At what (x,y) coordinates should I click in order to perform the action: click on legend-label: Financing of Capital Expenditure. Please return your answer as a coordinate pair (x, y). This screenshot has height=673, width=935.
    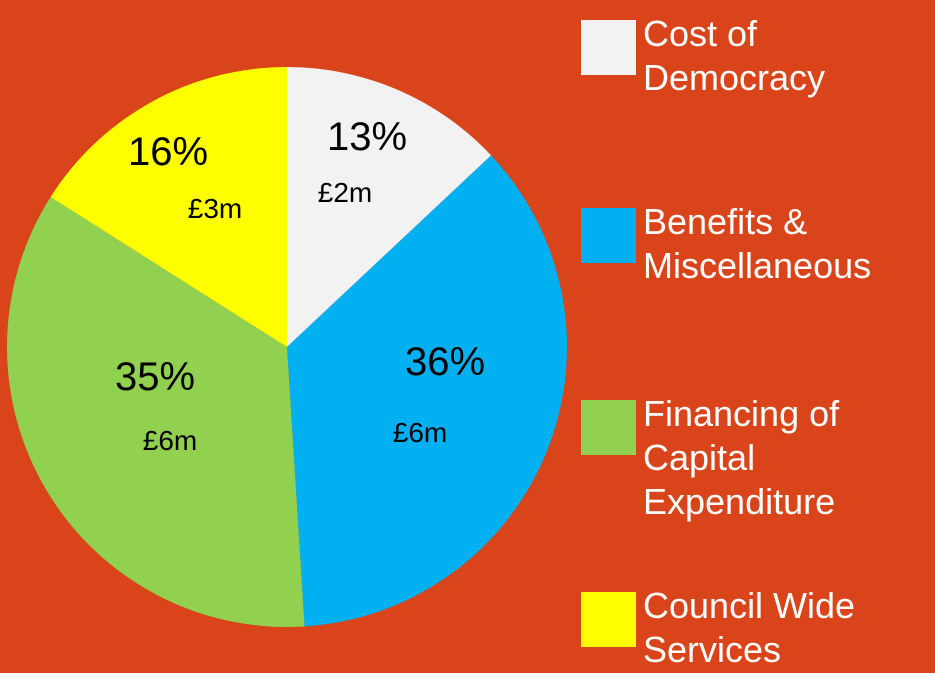
    Looking at the image, I should click on (741, 457).